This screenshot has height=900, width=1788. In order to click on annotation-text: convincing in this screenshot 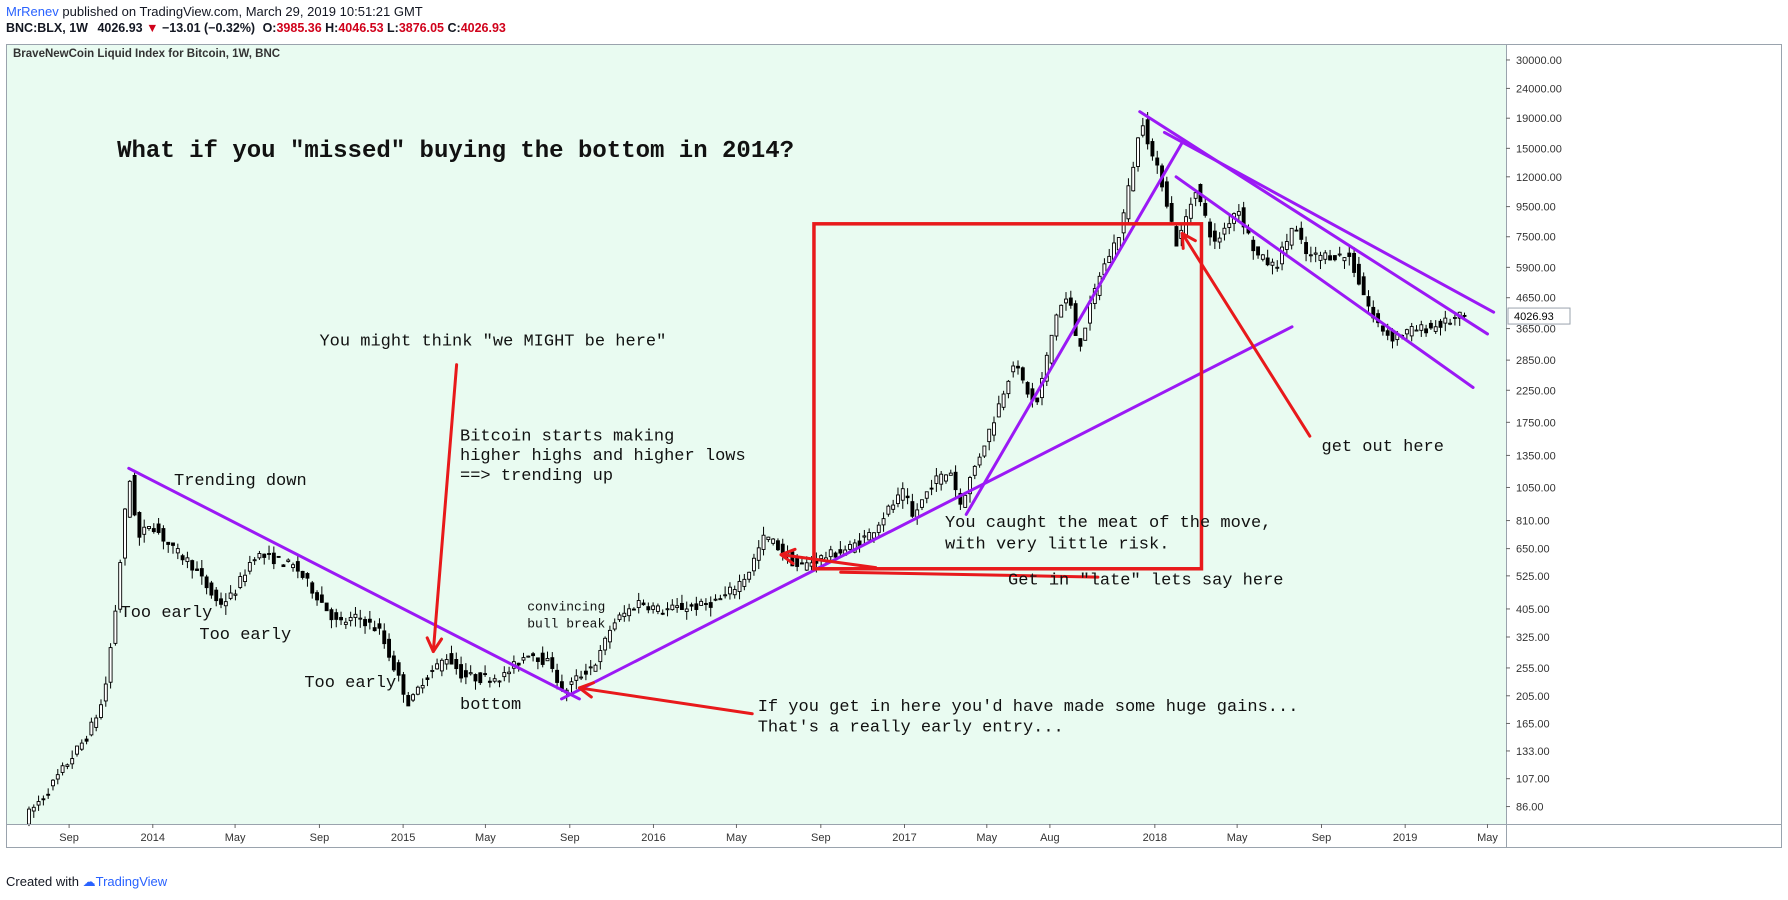, I will do `click(566, 607)`.